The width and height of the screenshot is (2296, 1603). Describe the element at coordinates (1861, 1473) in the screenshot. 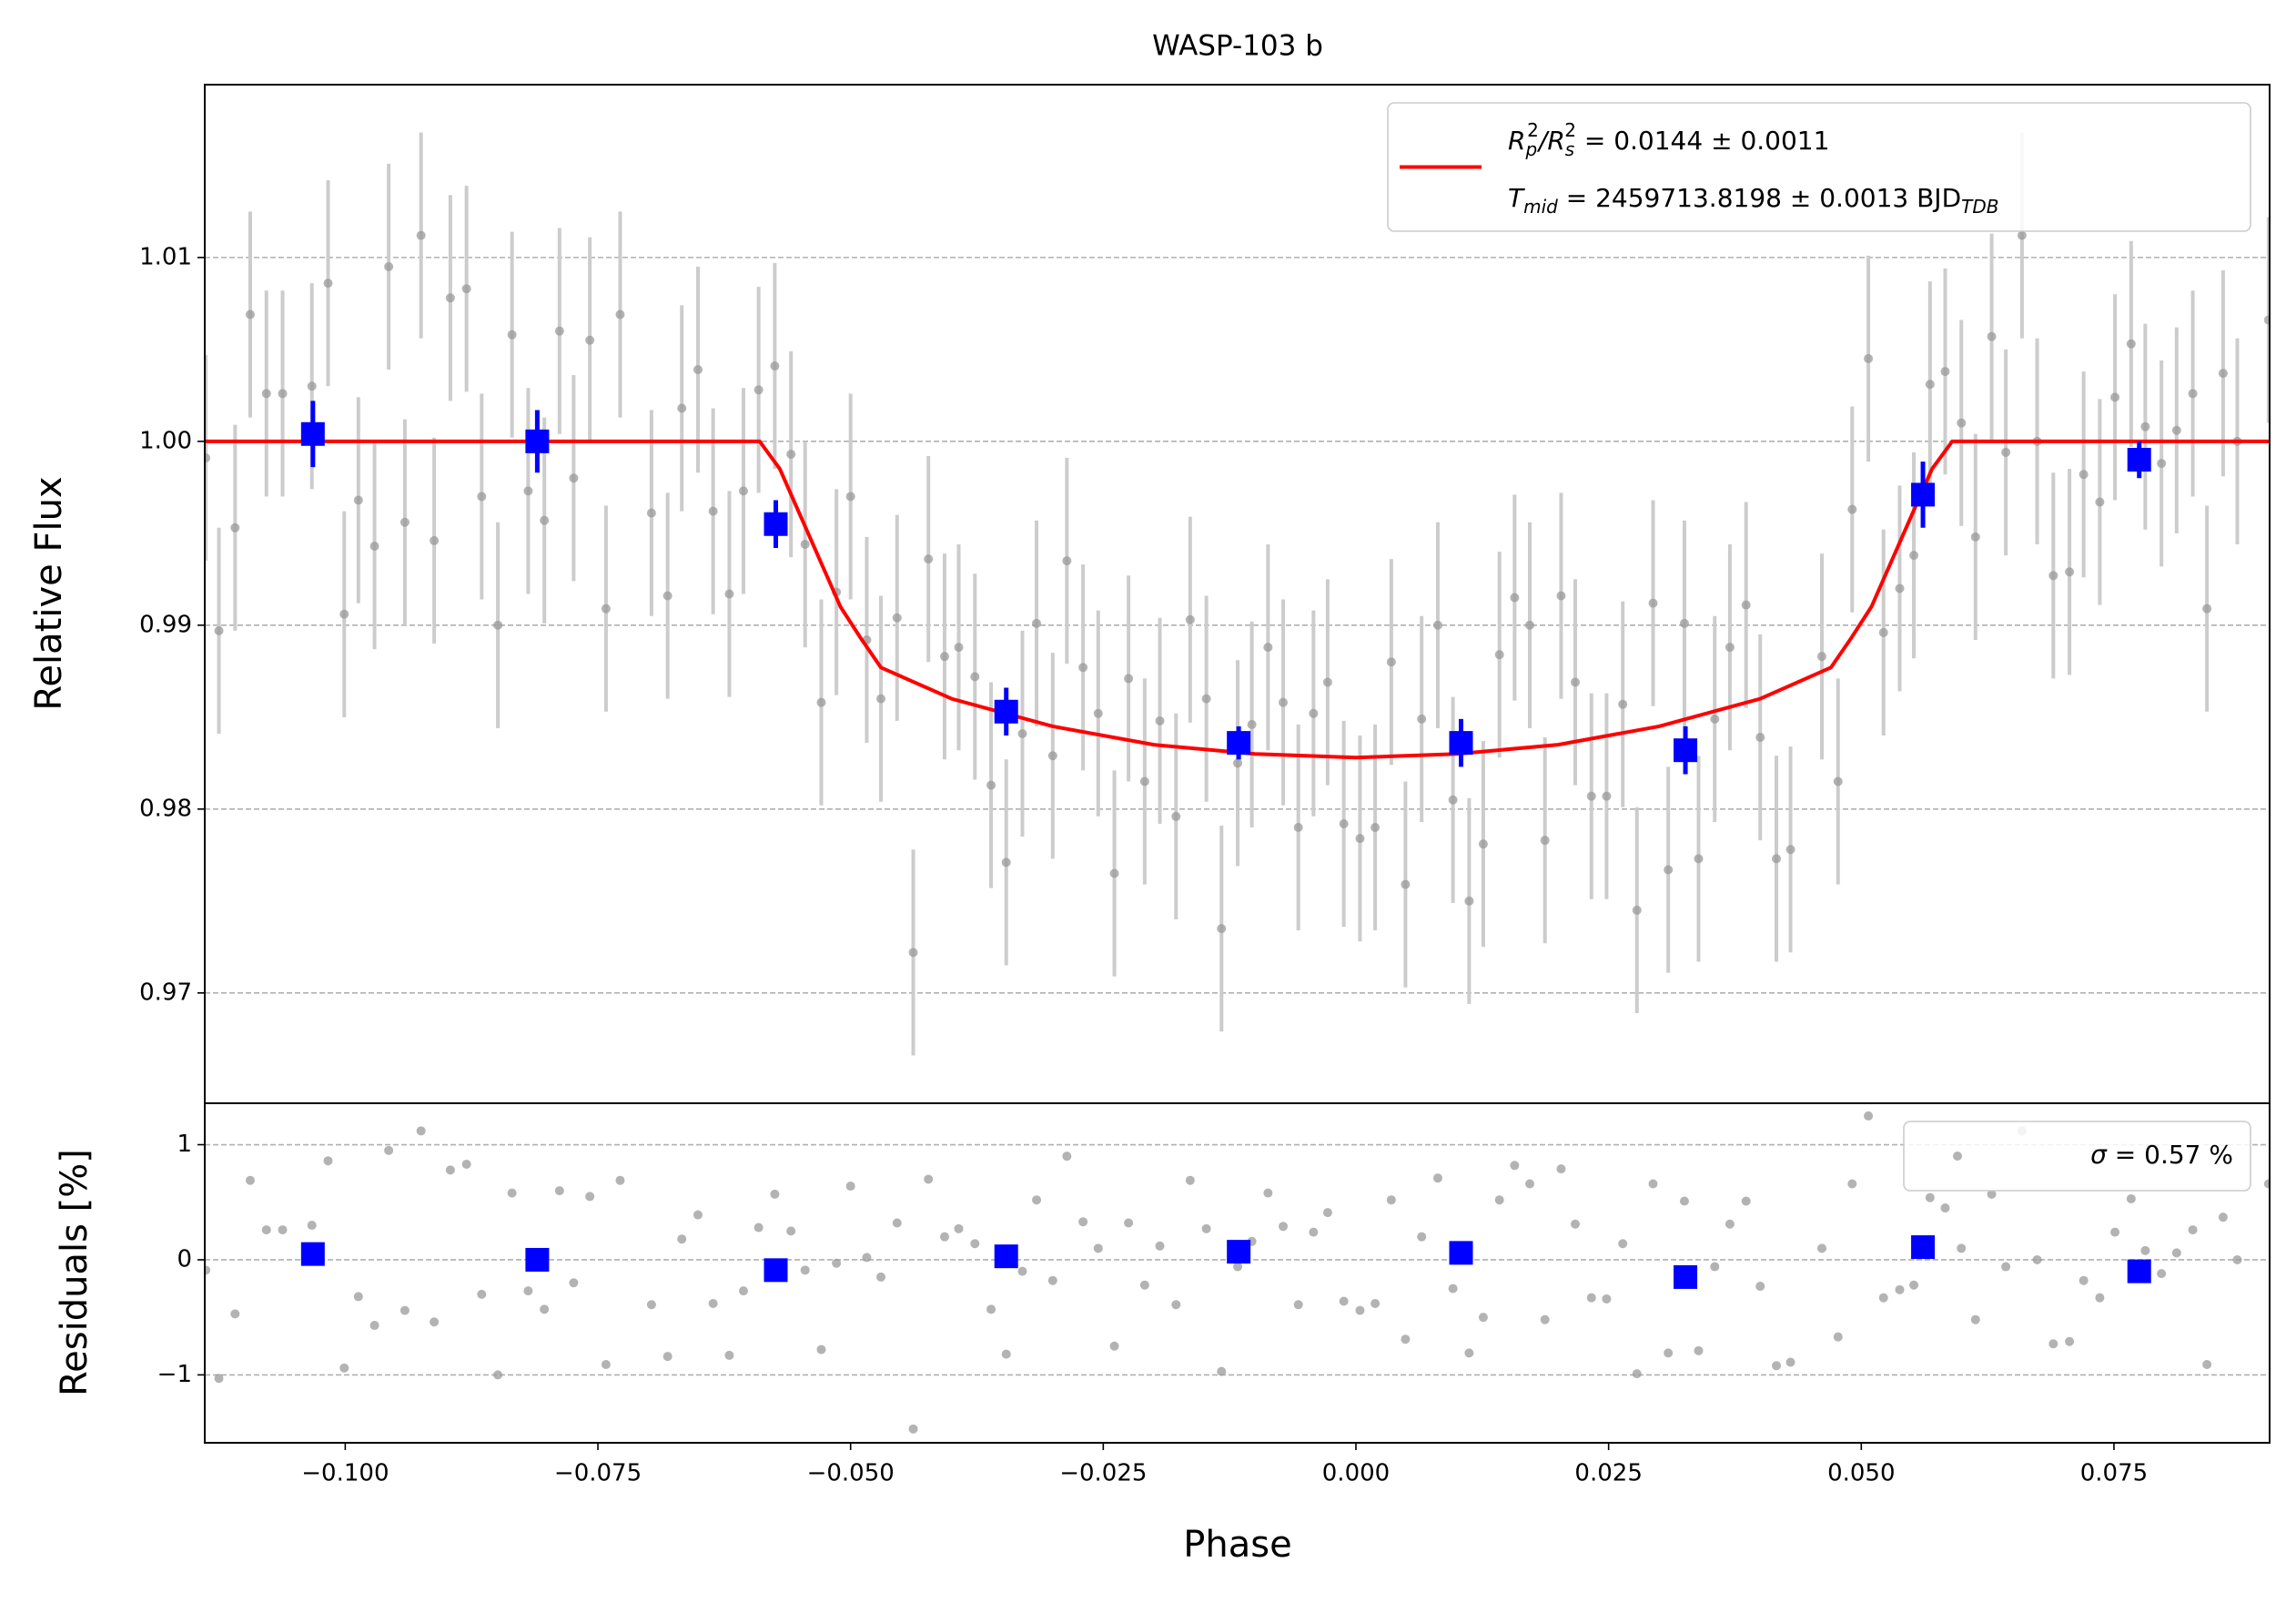

I see `x-tick-label: 0.050` at that location.